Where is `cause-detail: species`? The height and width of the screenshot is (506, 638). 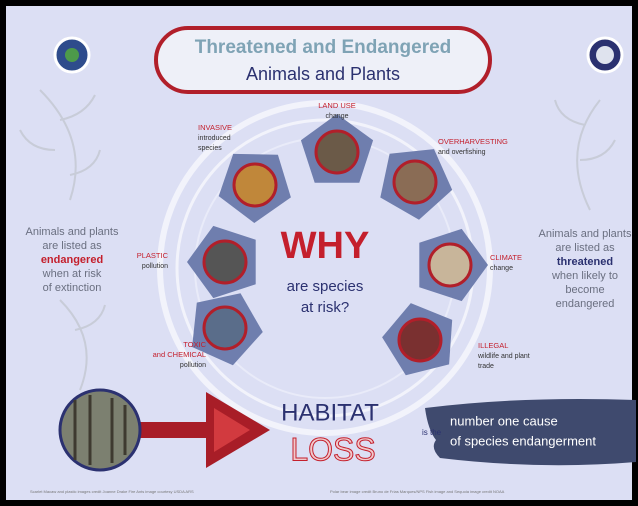
cause-detail: species is located at coordinates (210, 148).